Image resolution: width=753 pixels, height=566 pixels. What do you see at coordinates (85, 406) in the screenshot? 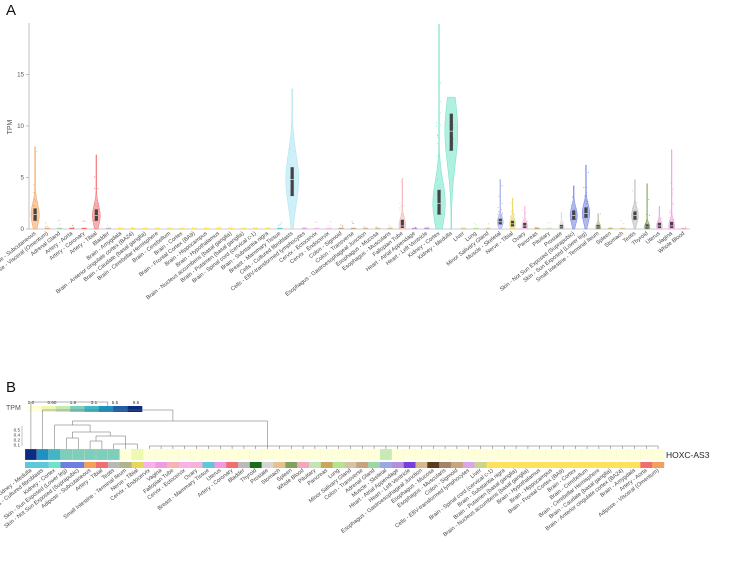
I see `color-legend: 0.0 0.60 1.6 3.1 5.5 9.5` at bounding box center [85, 406].